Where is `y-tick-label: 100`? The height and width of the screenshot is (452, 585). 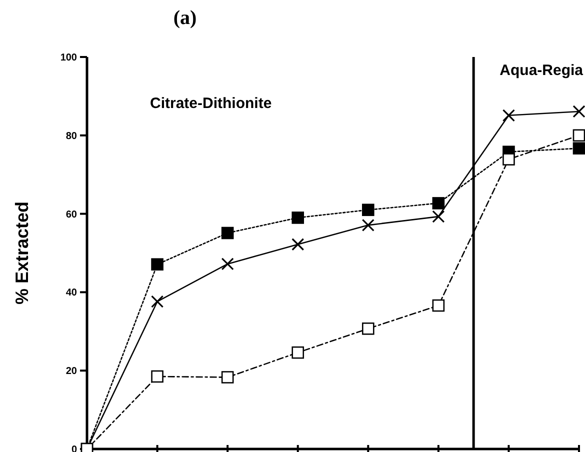 y-tick-label: 100 is located at coordinates (69, 58).